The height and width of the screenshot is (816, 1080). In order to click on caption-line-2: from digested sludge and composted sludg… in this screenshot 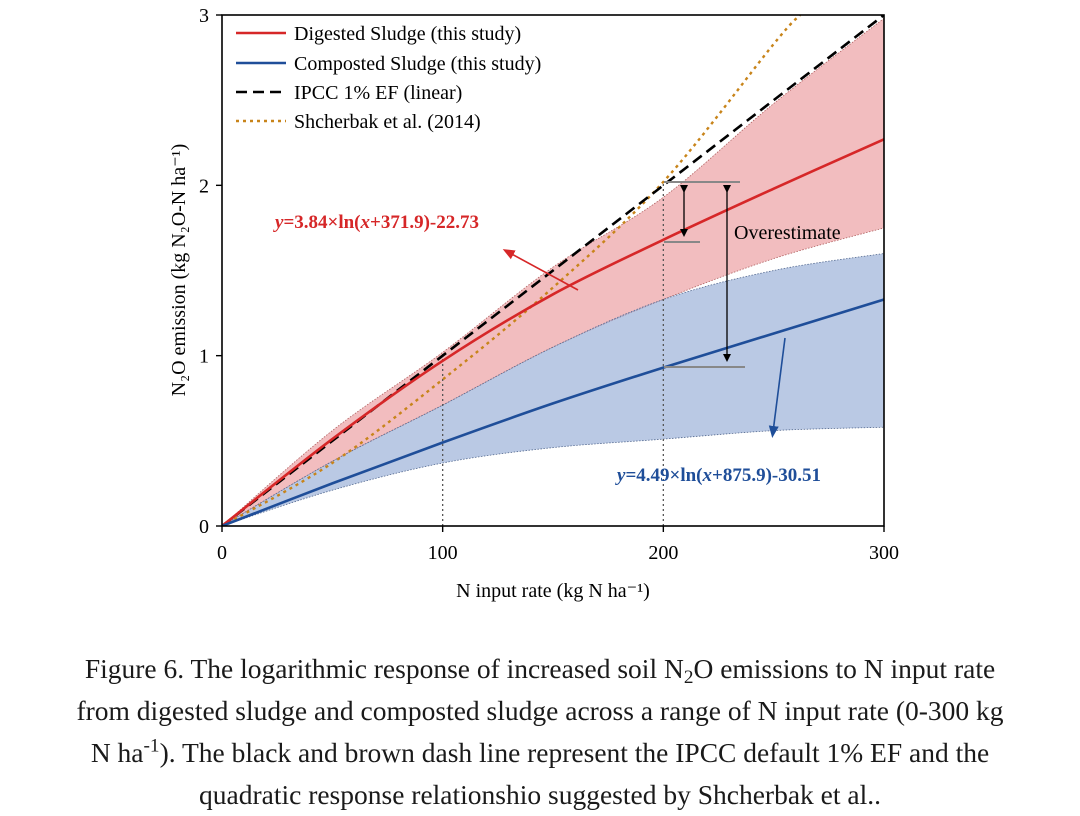, I will do `click(540, 710)`.